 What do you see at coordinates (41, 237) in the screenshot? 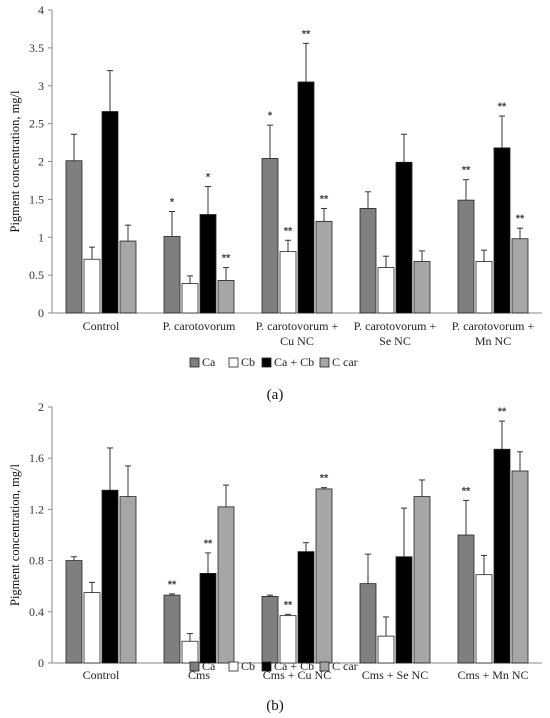
I see `y-tick-label: 1` at bounding box center [41, 237].